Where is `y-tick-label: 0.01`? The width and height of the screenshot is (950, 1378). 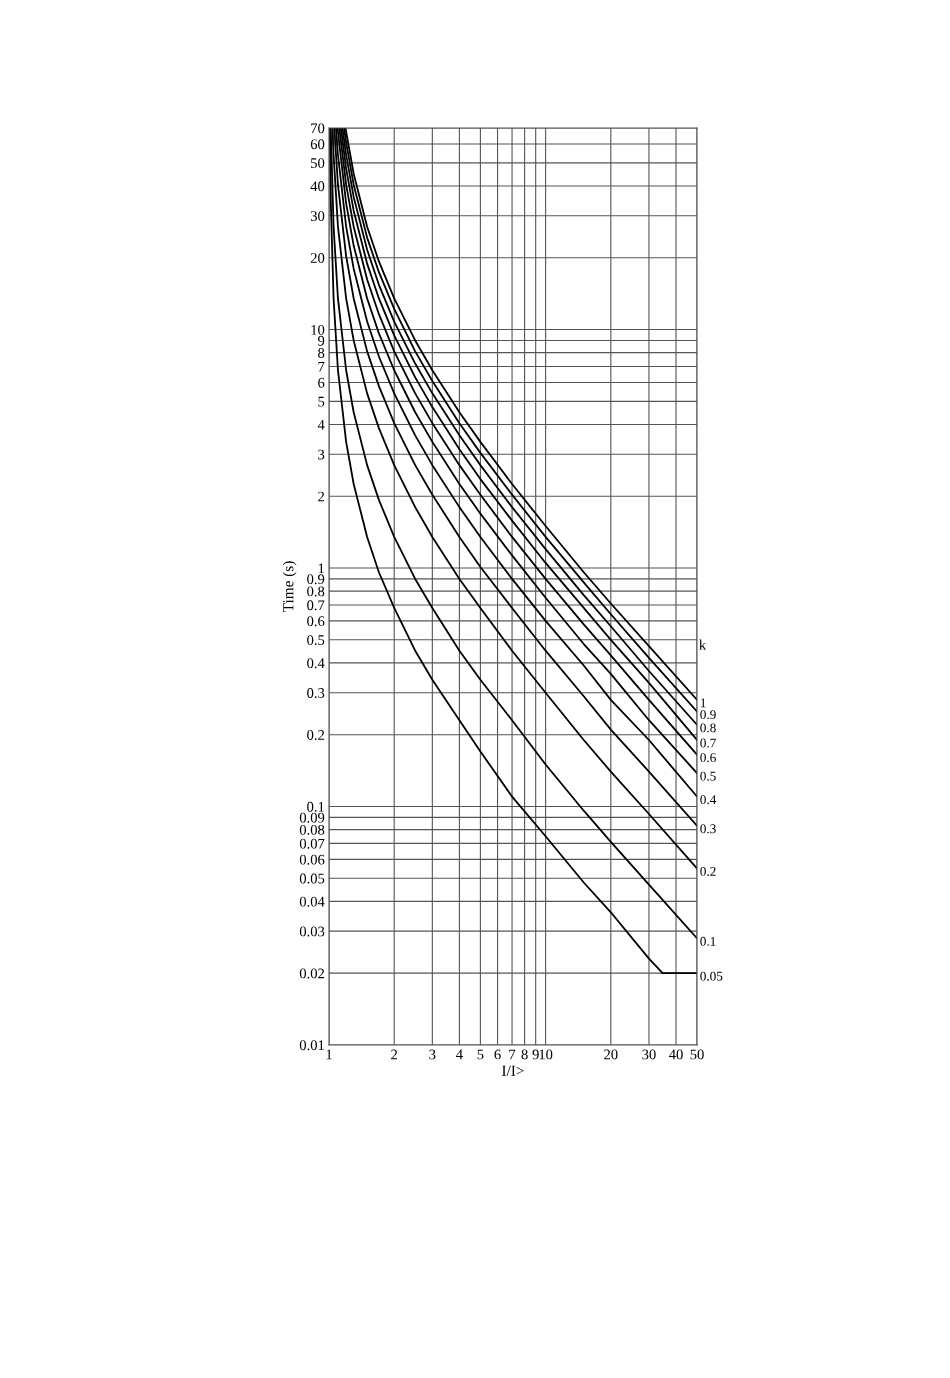
y-tick-label: 0.01 is located at coordinates (311, 1045).